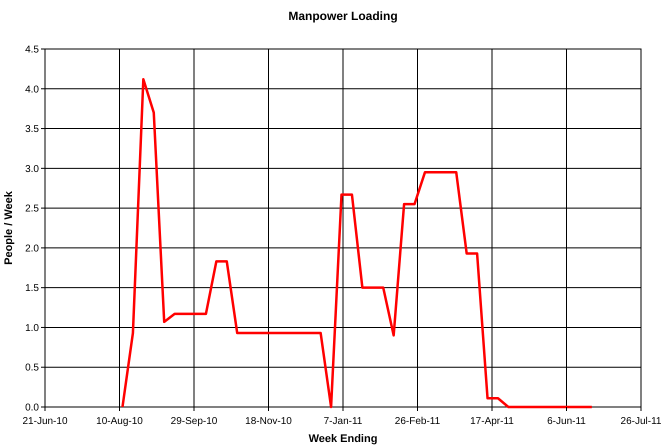  Describe the element at coordinates (194, 421) in the screenshot. I see `x-tick-label: 29-Sep-10` at that location.